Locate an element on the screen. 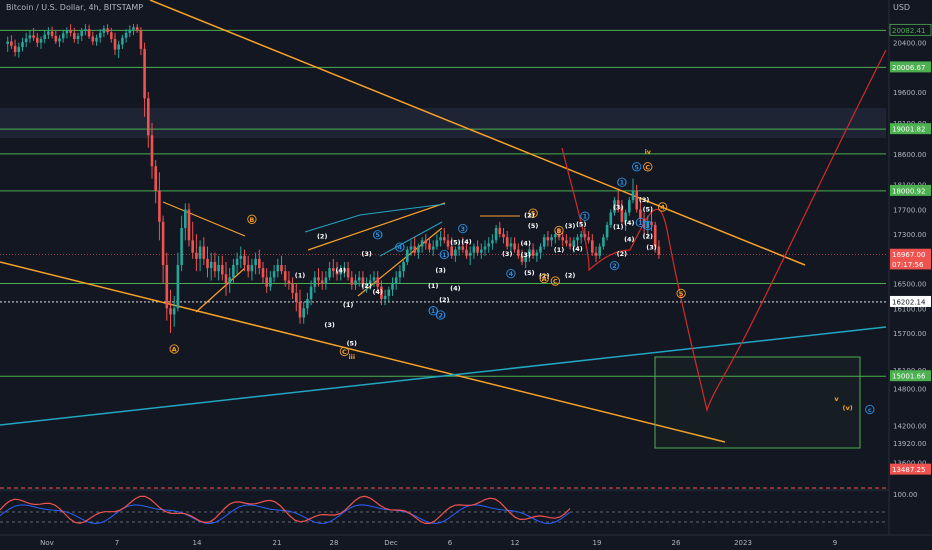 The image size is (932, 550). wave-label-50: C is located at coordinates (647, 167).